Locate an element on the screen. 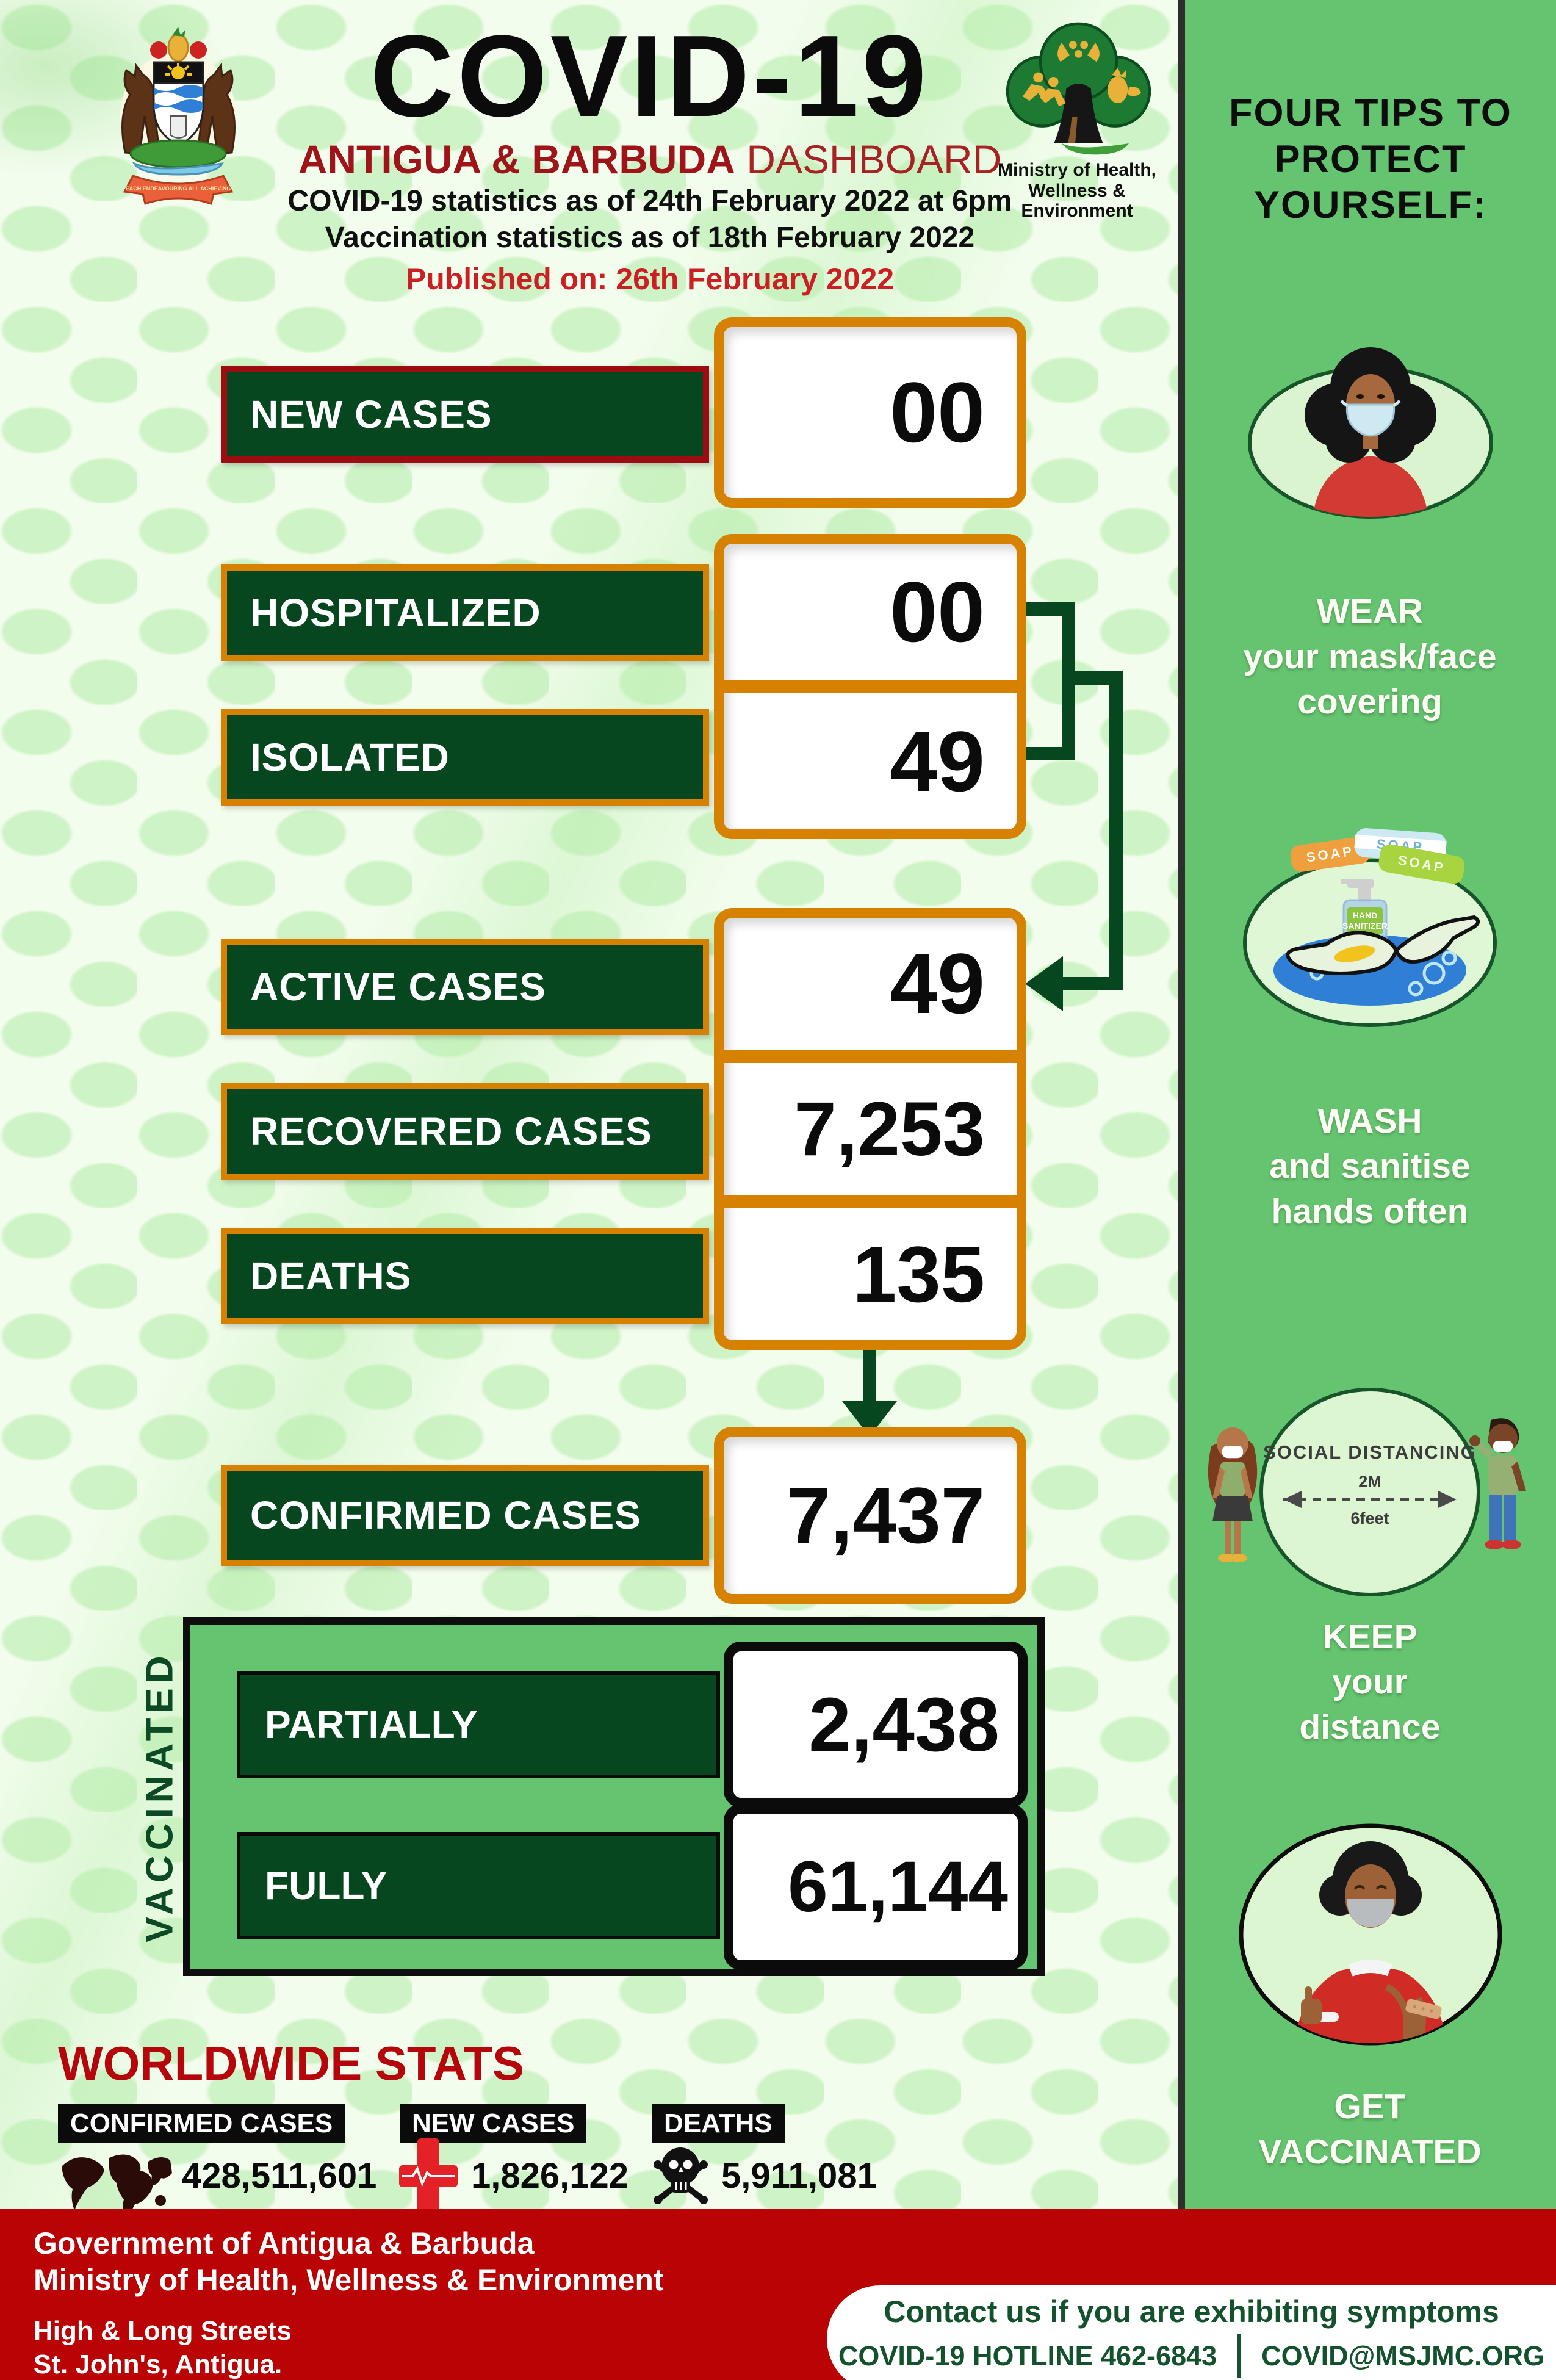 The height and width of the screenshot is (2380, 1556). arrow-into-active-icon is located at coordinates (1044, 983).